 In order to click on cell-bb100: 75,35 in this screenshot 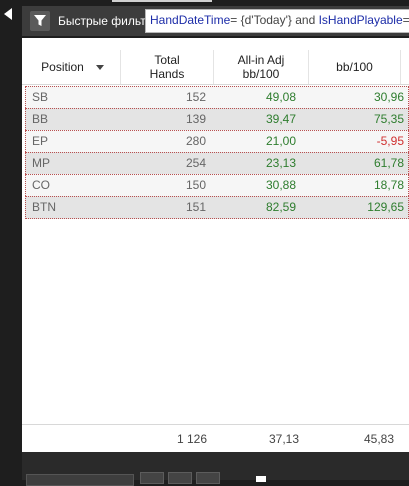, I will do `click(388, 119)`.